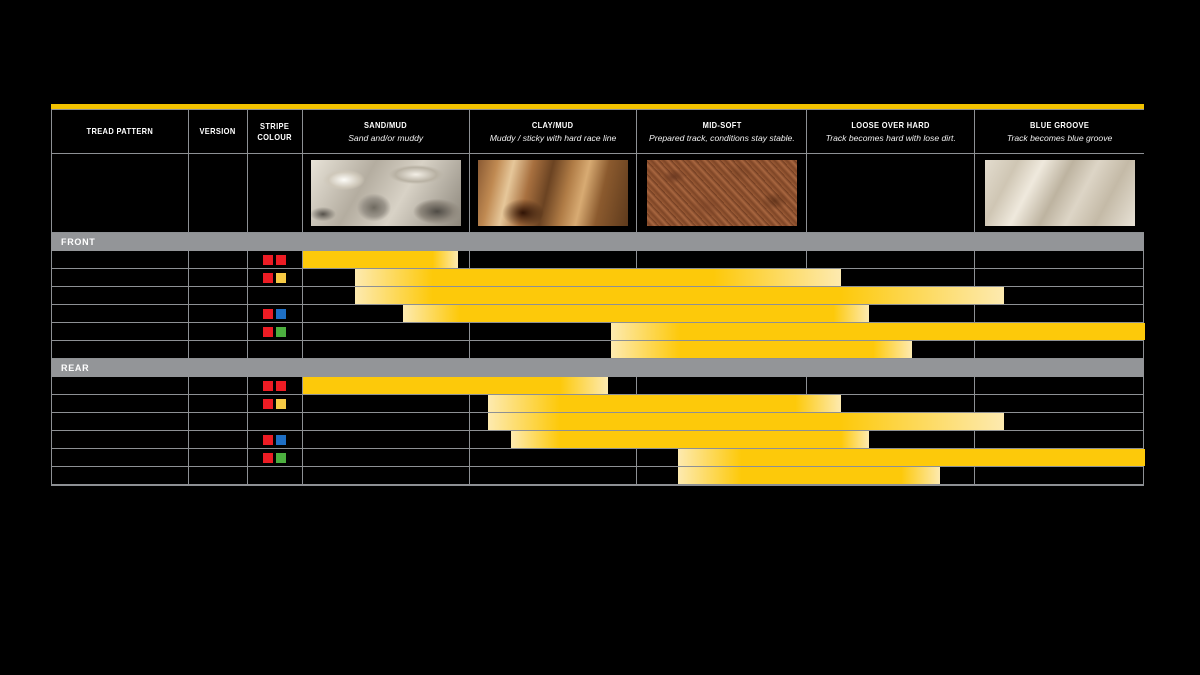 The image size is (1200, 675). Describe the element at coordinates (78, 242) in the screenshot. I see `section-label: FRONT` at that location.